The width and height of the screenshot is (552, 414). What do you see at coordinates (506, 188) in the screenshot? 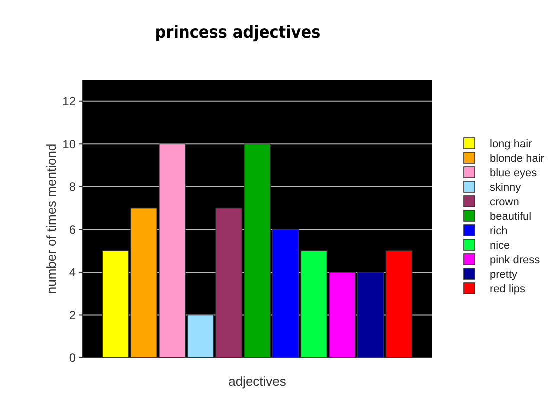
I see `legend-label: skinny` at bounding box center [506, 188].